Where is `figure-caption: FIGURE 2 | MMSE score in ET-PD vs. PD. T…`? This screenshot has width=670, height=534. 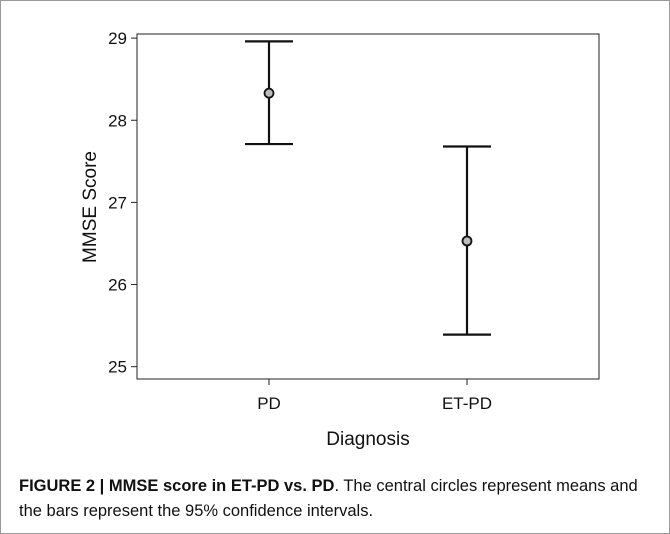 figure-caption: FIGURE 2 | MMSE score in ET-PD vs. PD. T… is located at coordinates (334, 499).